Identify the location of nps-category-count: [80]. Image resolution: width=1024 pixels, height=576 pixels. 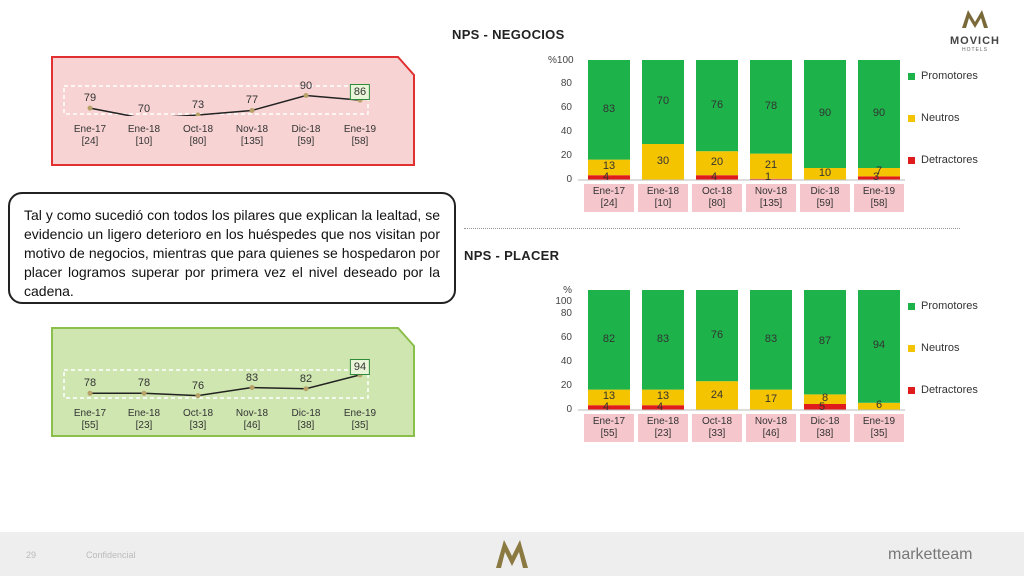
(198, 141).